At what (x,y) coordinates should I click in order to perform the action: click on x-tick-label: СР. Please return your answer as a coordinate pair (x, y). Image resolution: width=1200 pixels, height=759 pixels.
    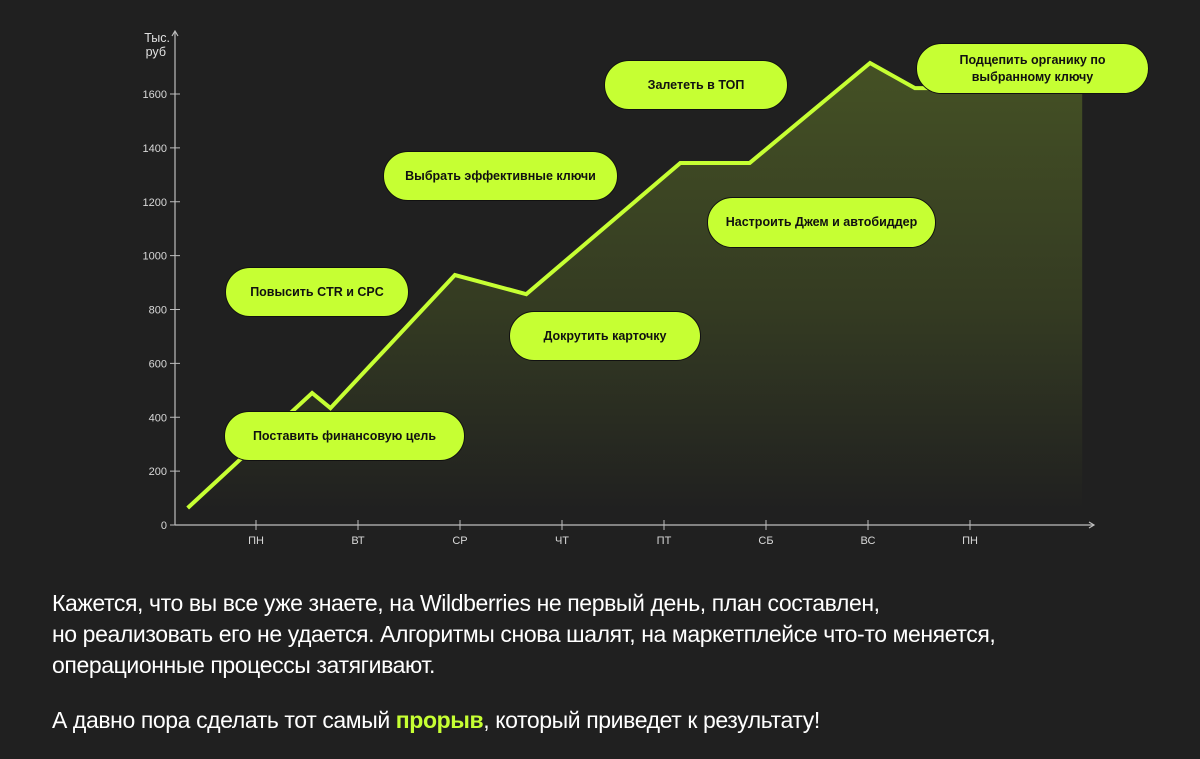
    Looking at the image, I should click on (459, 541).